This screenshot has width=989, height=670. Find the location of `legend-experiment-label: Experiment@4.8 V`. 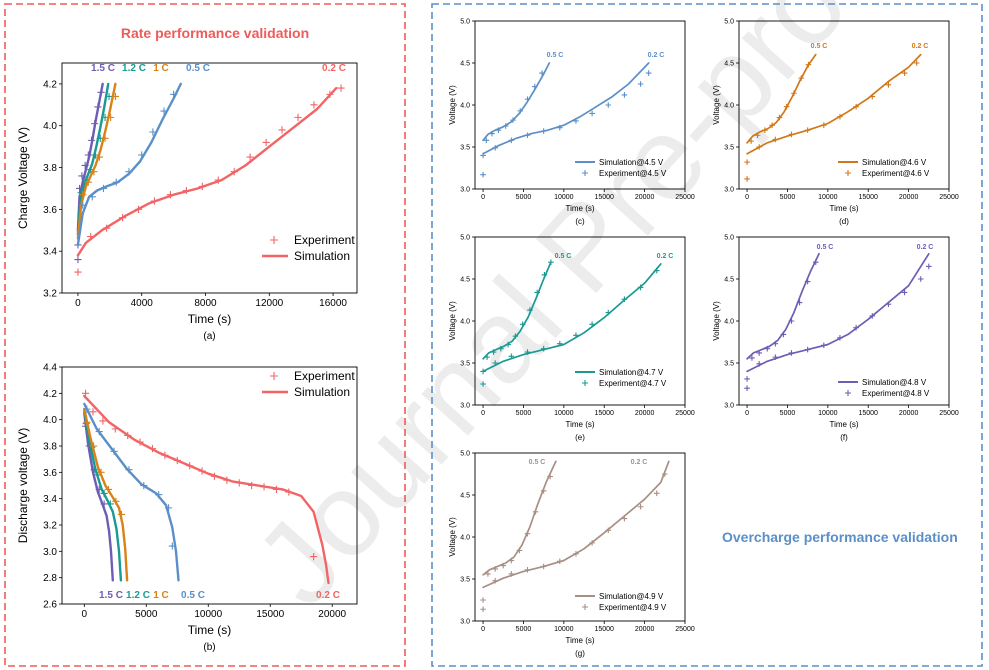

legend-experiment-label: Experiment@4.8 V is located at coordinates (896, 393).